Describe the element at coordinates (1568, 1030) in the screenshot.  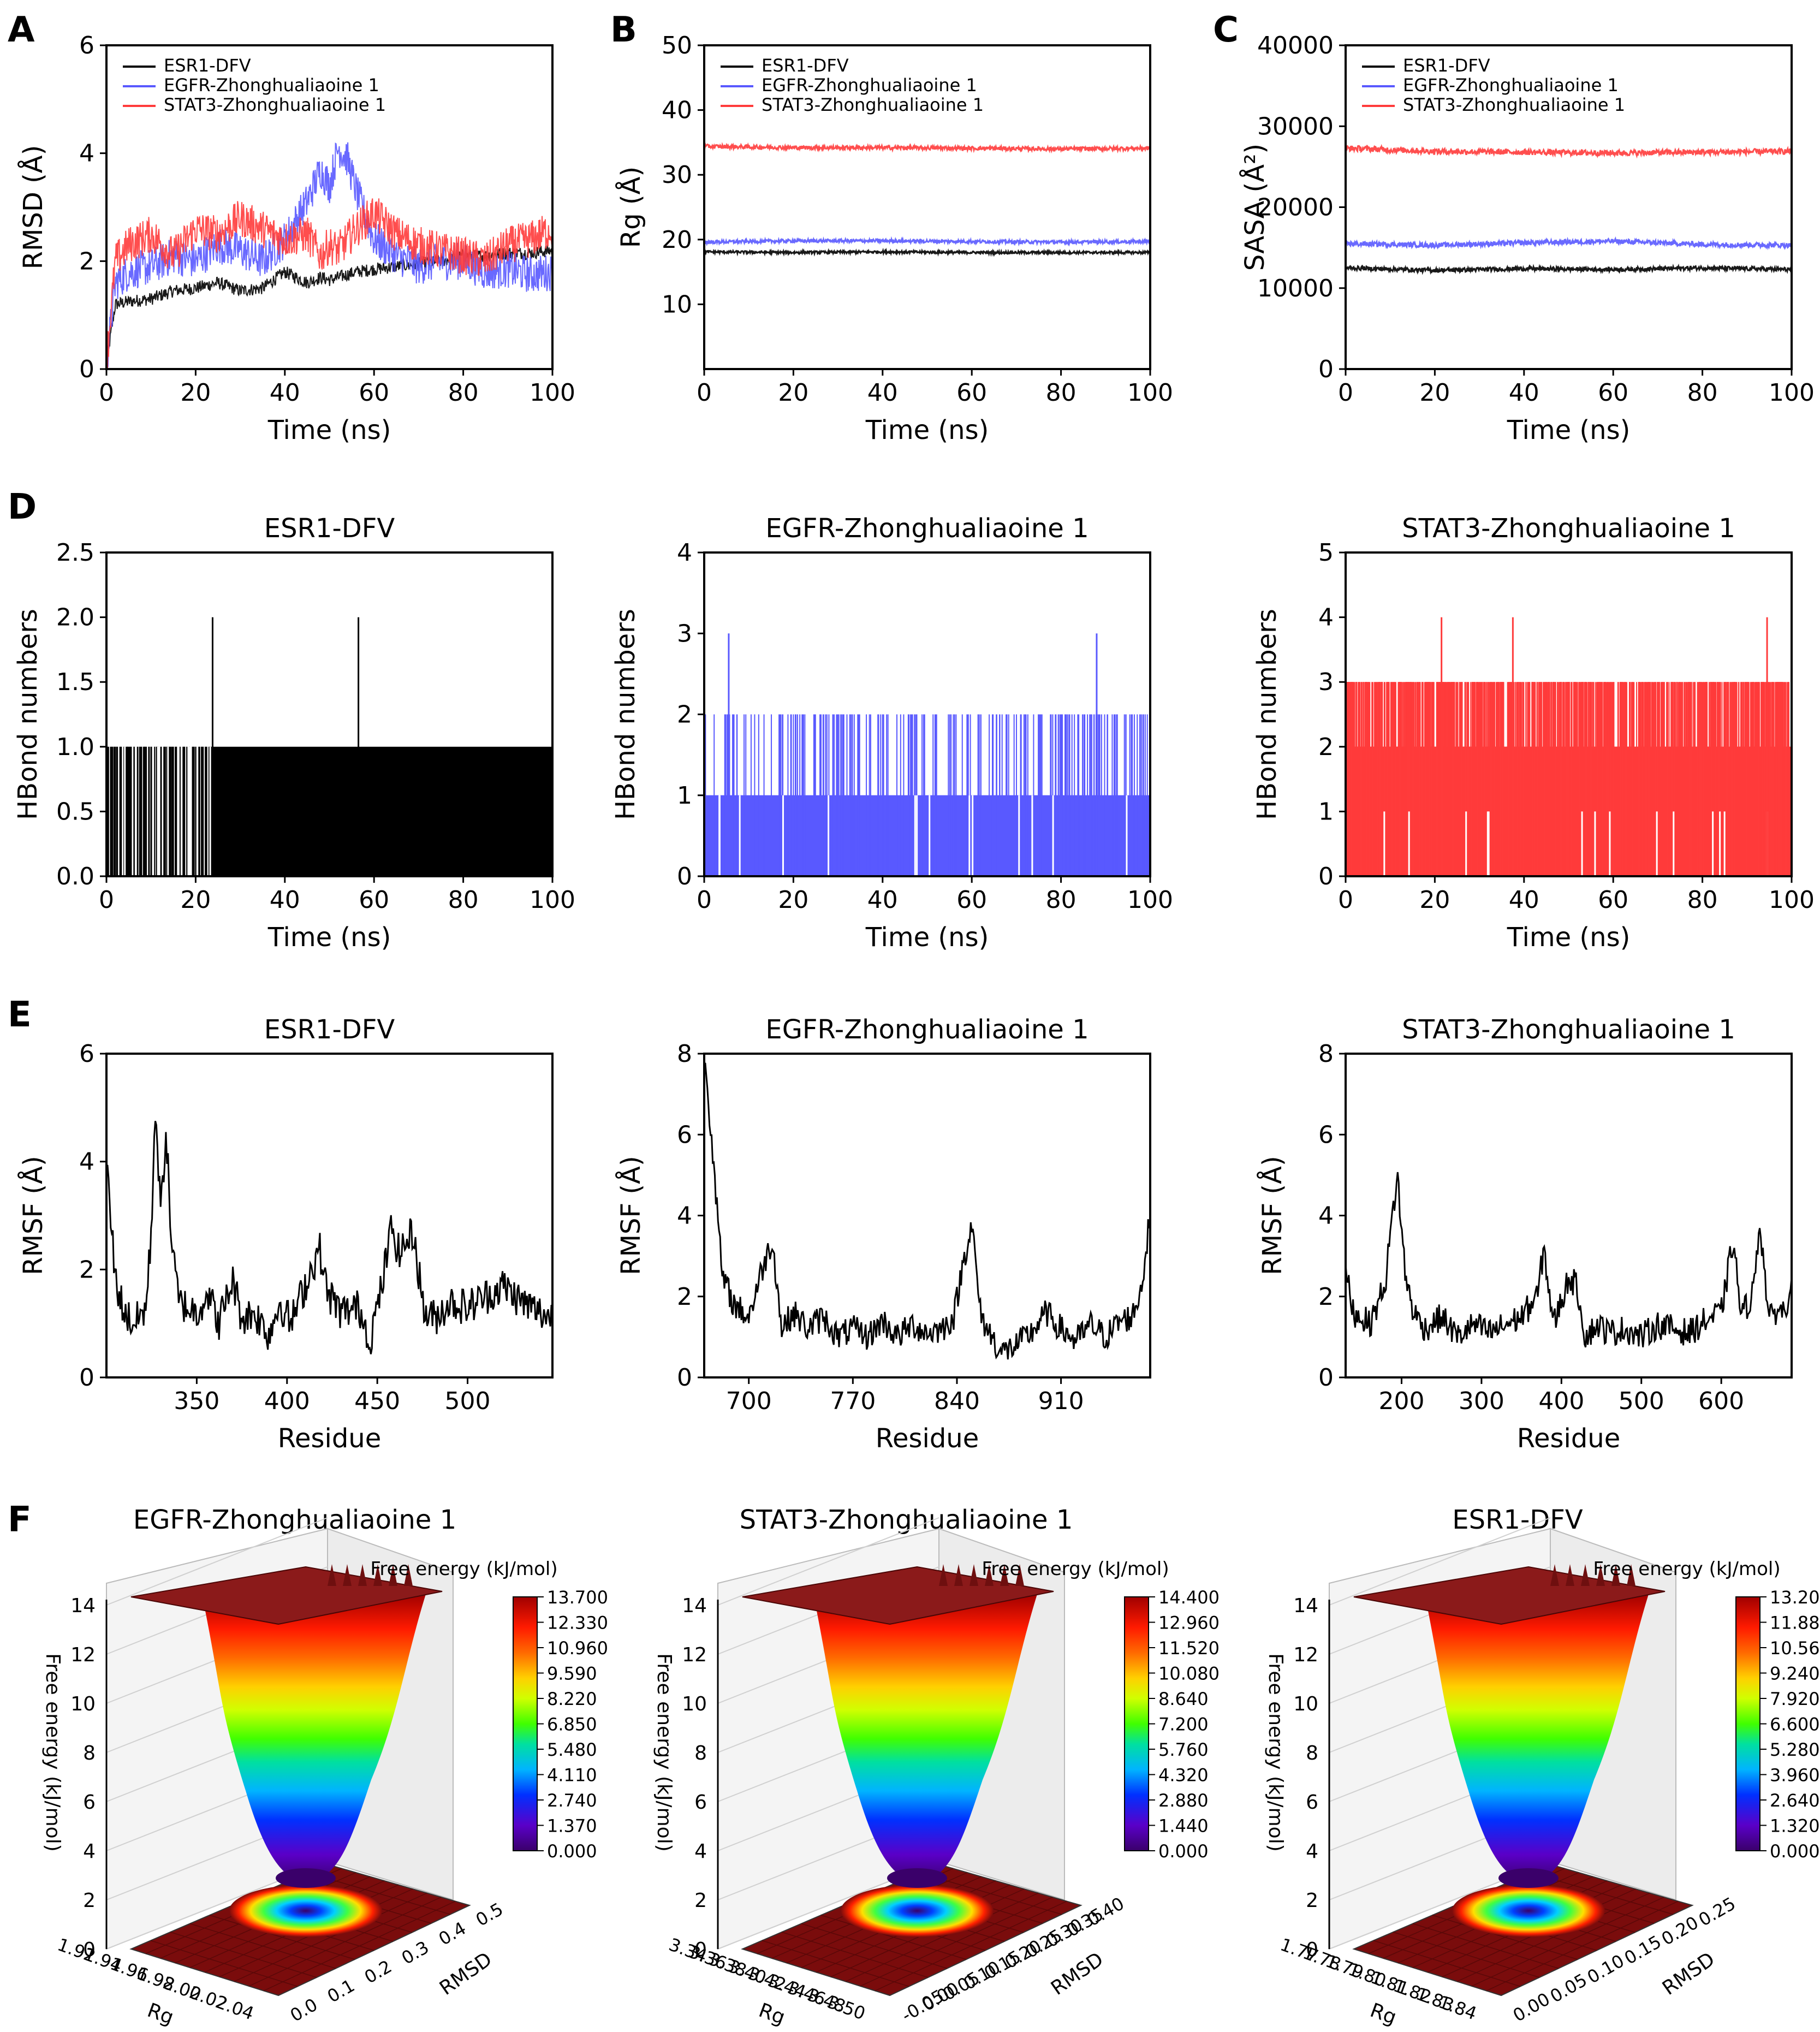
I see `chart-title: STAT3-Zhonghualiaoine 1` at that location.